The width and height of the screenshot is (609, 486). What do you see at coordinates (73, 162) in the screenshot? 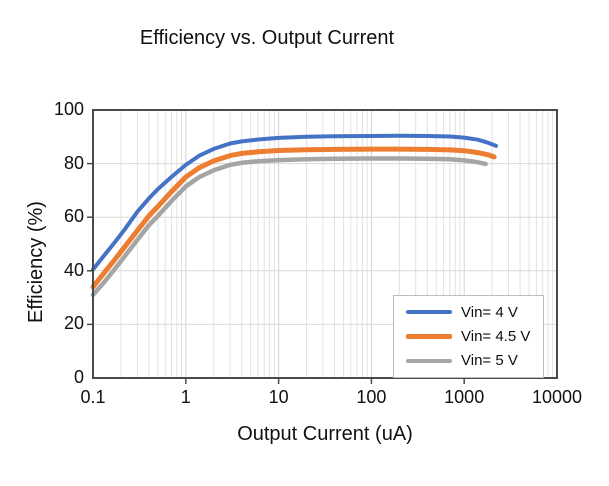
I see `y-tick-label: 80` at bounding box center [73, 162].